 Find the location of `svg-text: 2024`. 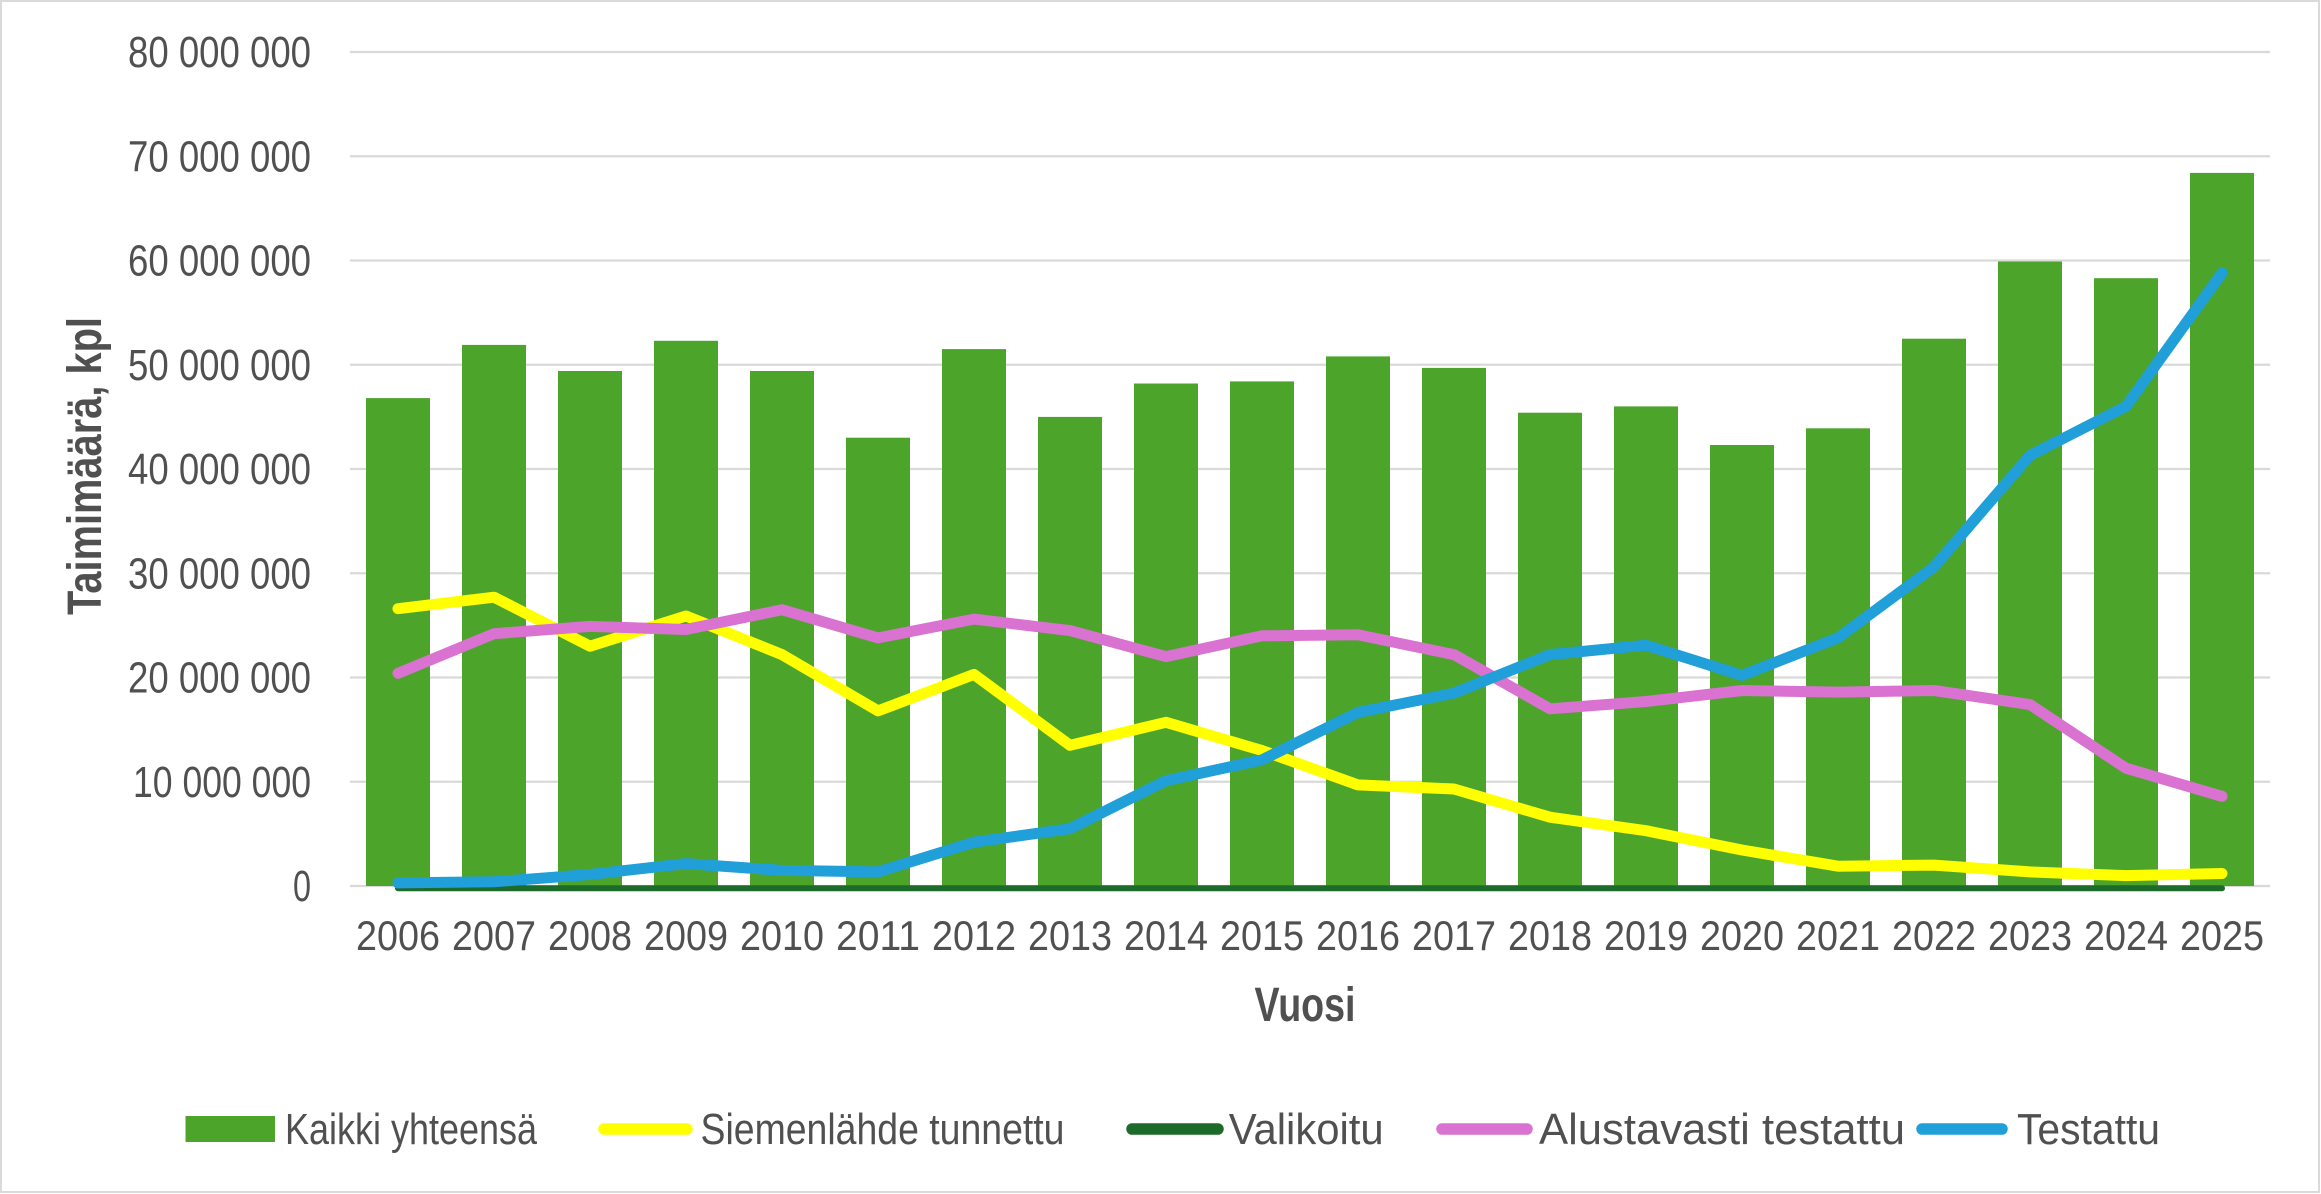

svg-text: 2024 is located at coordinates (2126, 935).